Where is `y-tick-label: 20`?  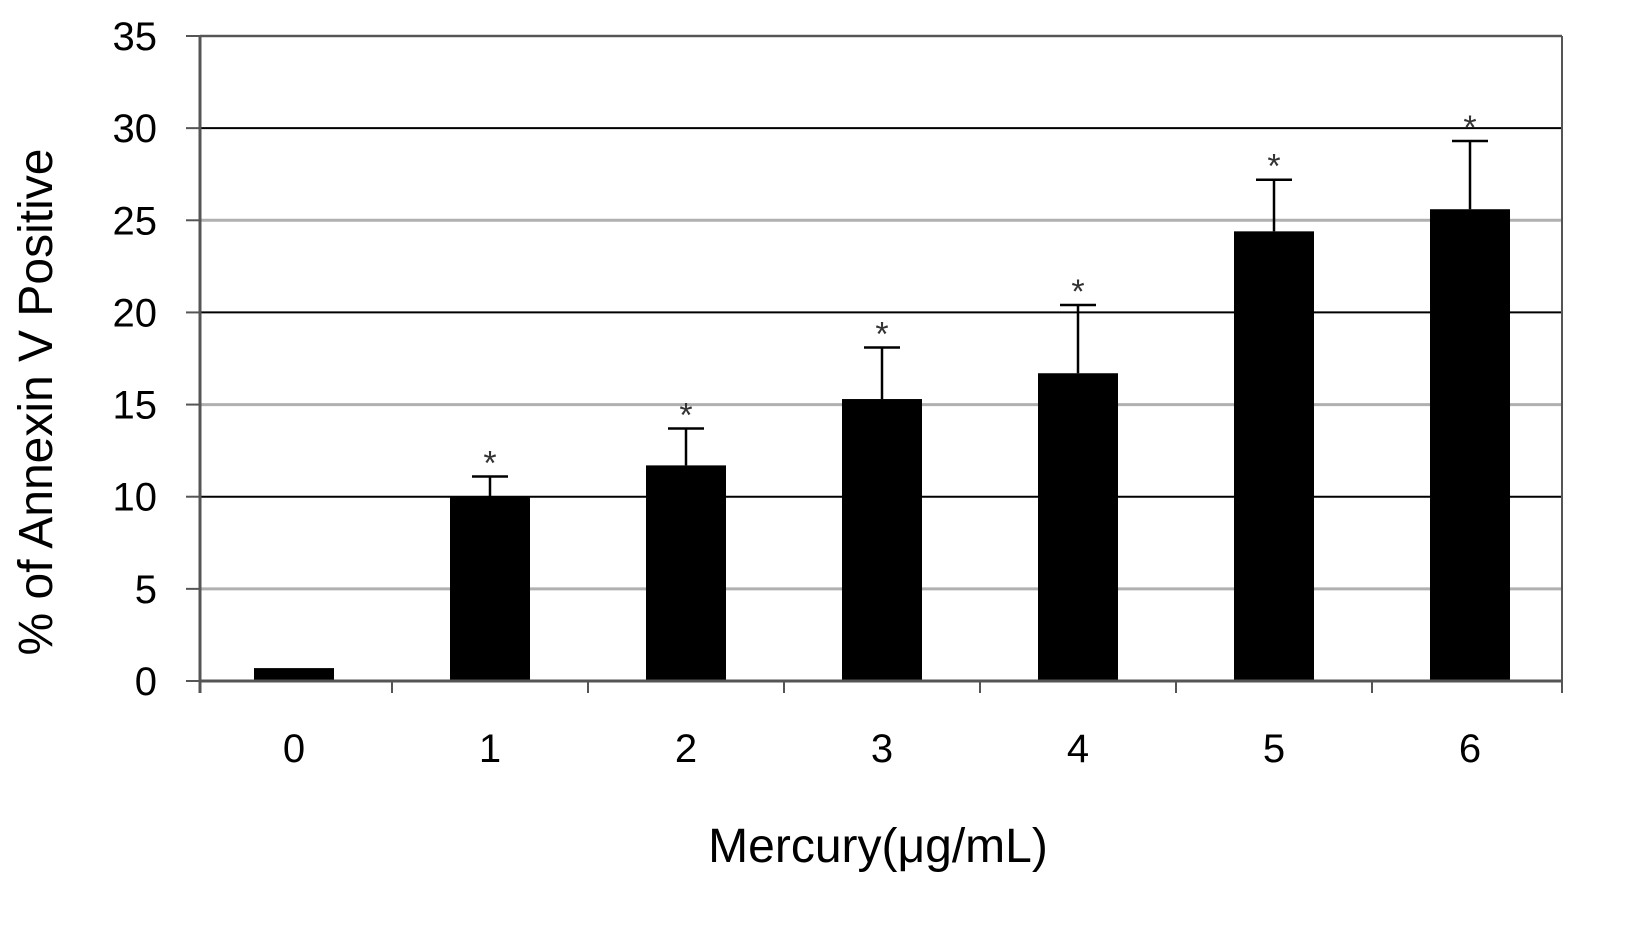 y-tick-label: 20 is located at coordinates (135, 313).